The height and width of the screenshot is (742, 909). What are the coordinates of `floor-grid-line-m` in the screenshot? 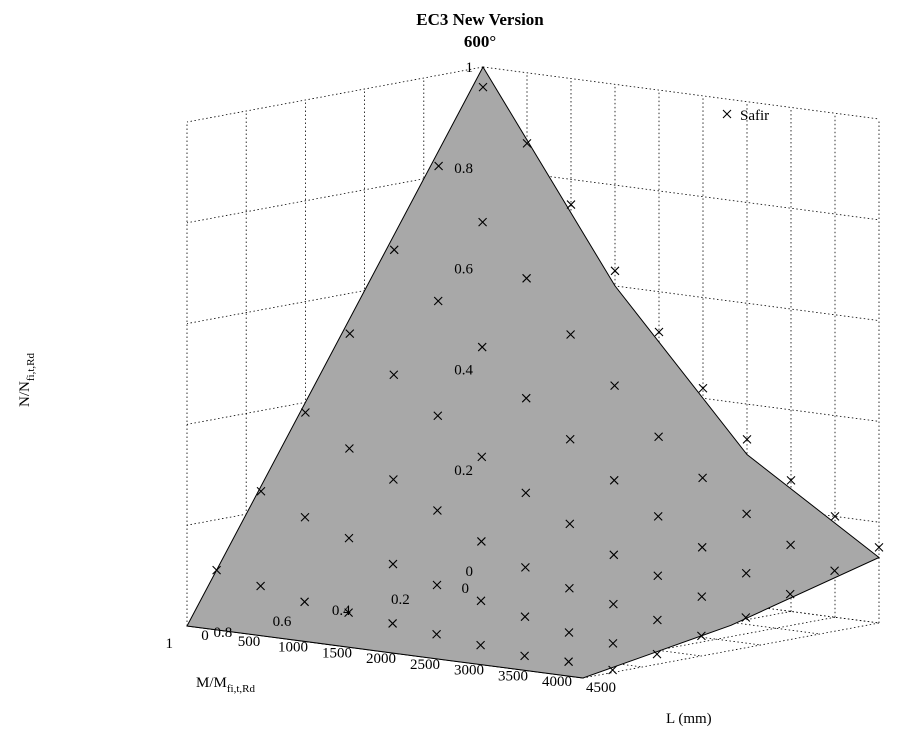 It's located at (621, 608).